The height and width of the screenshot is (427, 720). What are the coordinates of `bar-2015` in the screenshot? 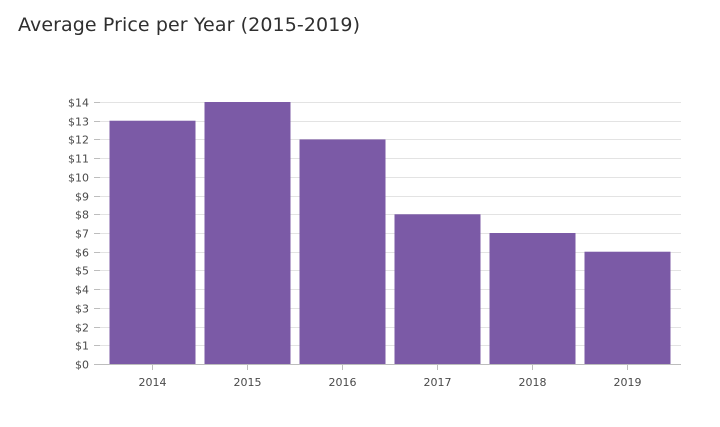 It's located at (247, 233).